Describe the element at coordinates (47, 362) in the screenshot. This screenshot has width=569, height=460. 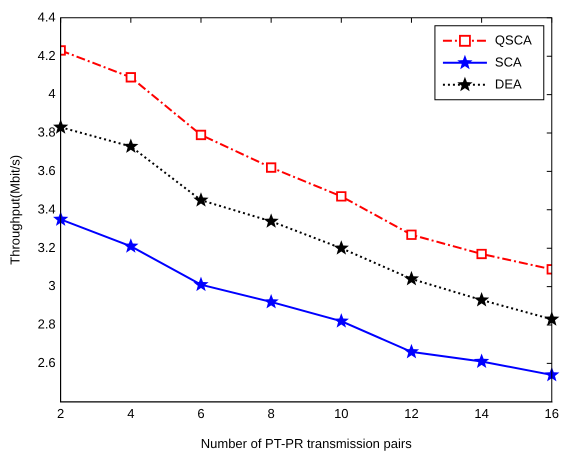
I see `y-tick-label: 2.6` at that location.